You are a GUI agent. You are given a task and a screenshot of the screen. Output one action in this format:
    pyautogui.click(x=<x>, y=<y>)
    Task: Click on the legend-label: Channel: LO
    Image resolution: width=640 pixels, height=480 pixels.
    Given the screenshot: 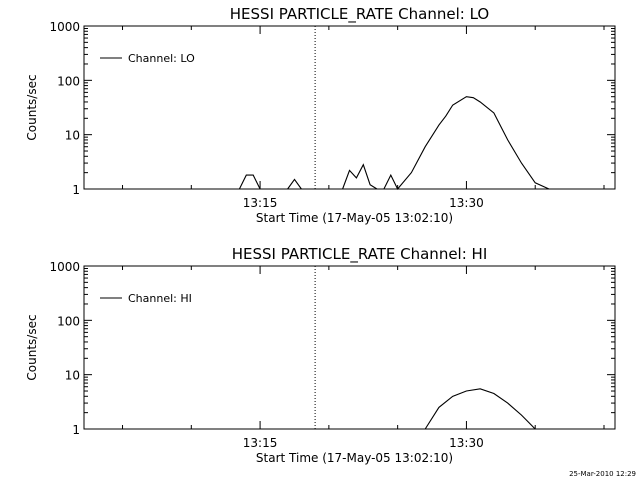 What is the action you would take?
    pyautogui.click(x=161, y=58)
    